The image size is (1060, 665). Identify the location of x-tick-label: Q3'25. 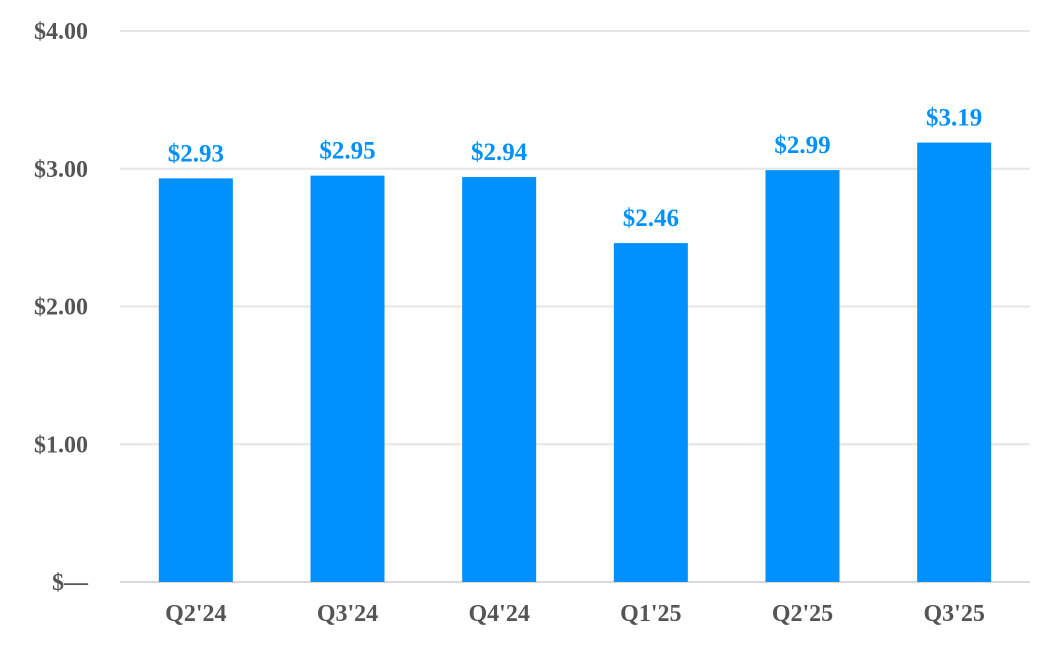
(953, 614).